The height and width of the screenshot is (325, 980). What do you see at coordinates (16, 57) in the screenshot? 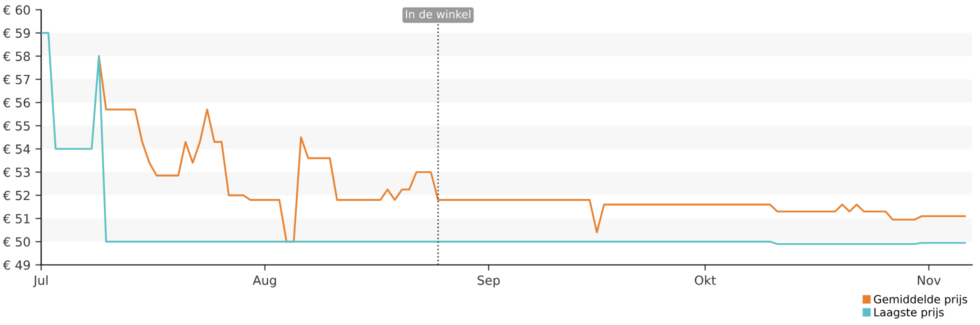
I see `y-tick-label: € 58` at bounding box center [16, 57].